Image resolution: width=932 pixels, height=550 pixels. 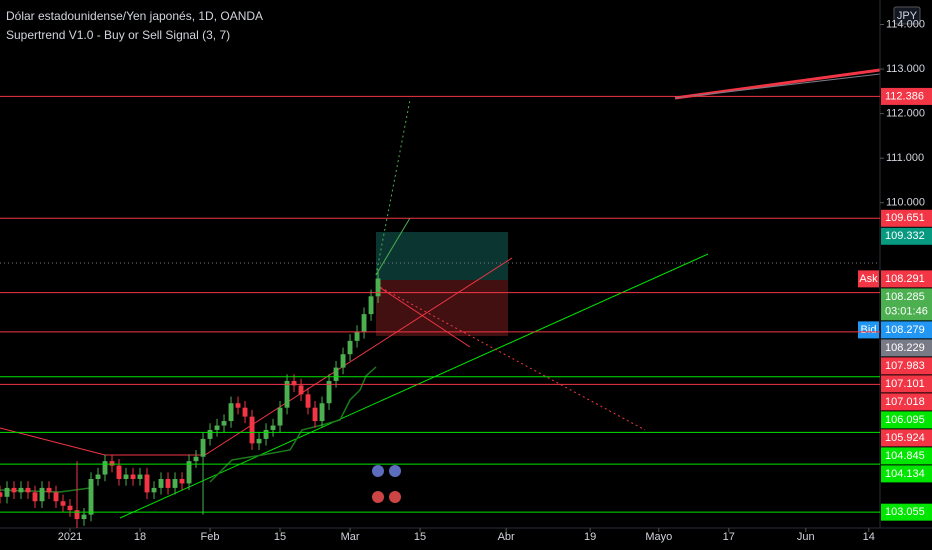 I want to click on price-label-text: 107.018, so click(x=905, y=402).